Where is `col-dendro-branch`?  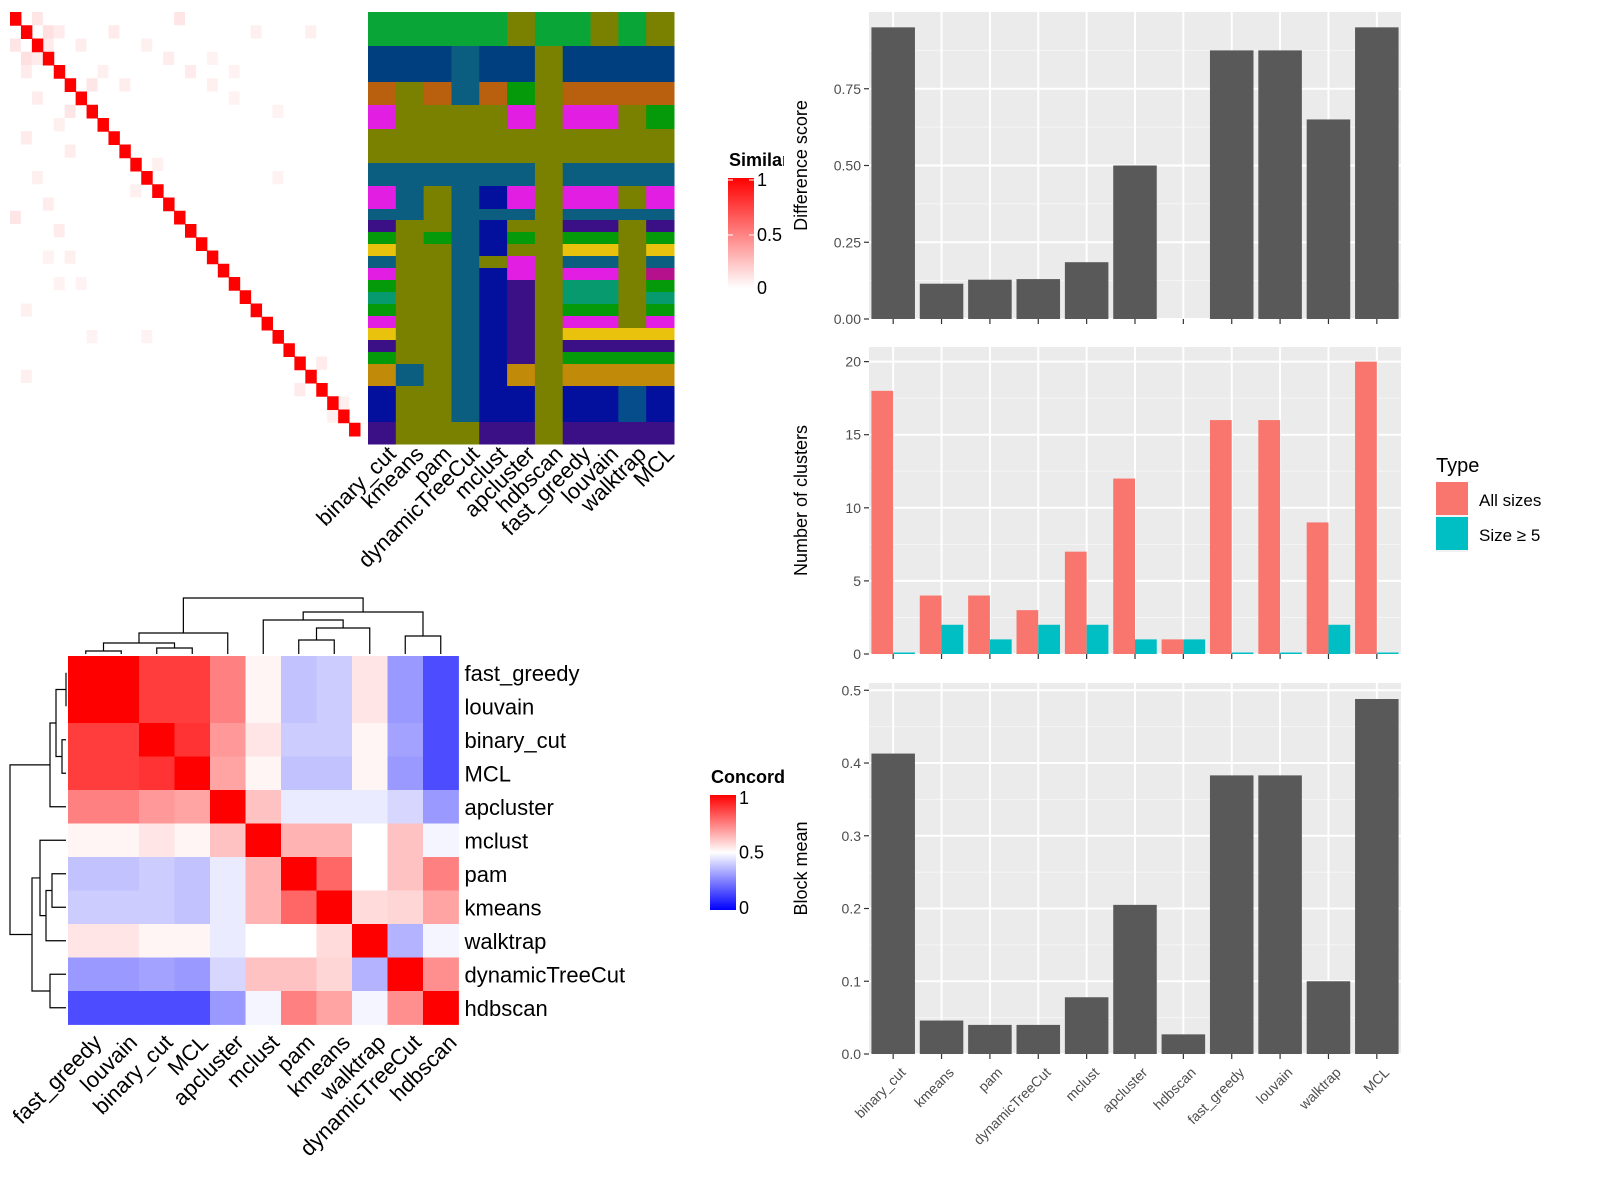 col-dendro-branch is located at coordinates (273, 615).